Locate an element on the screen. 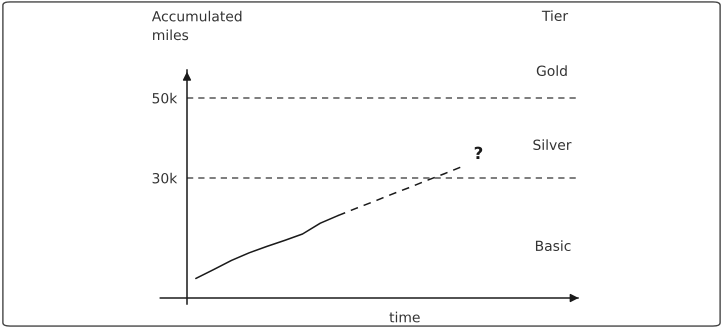 Image resolution: width=723 pixels, height=328 pixels. annotation: ? is located at coordinates (478, 152).